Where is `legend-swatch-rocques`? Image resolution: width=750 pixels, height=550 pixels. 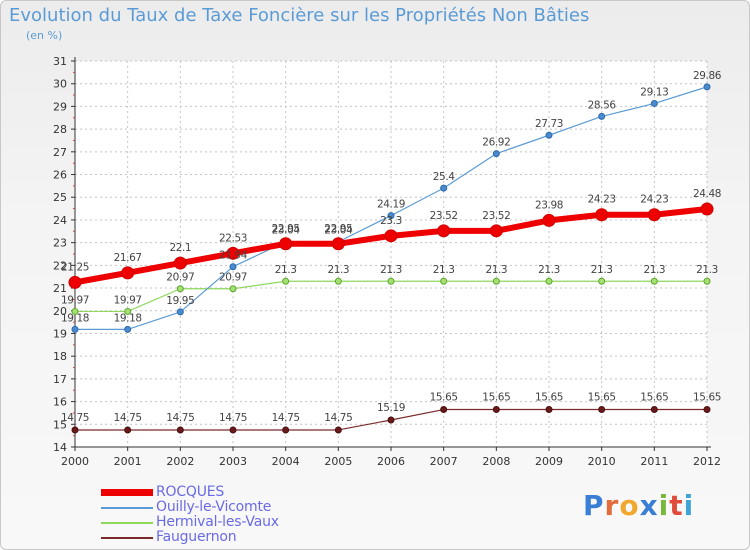 legend-swatch-rocques is located at coordinates (127, 492).